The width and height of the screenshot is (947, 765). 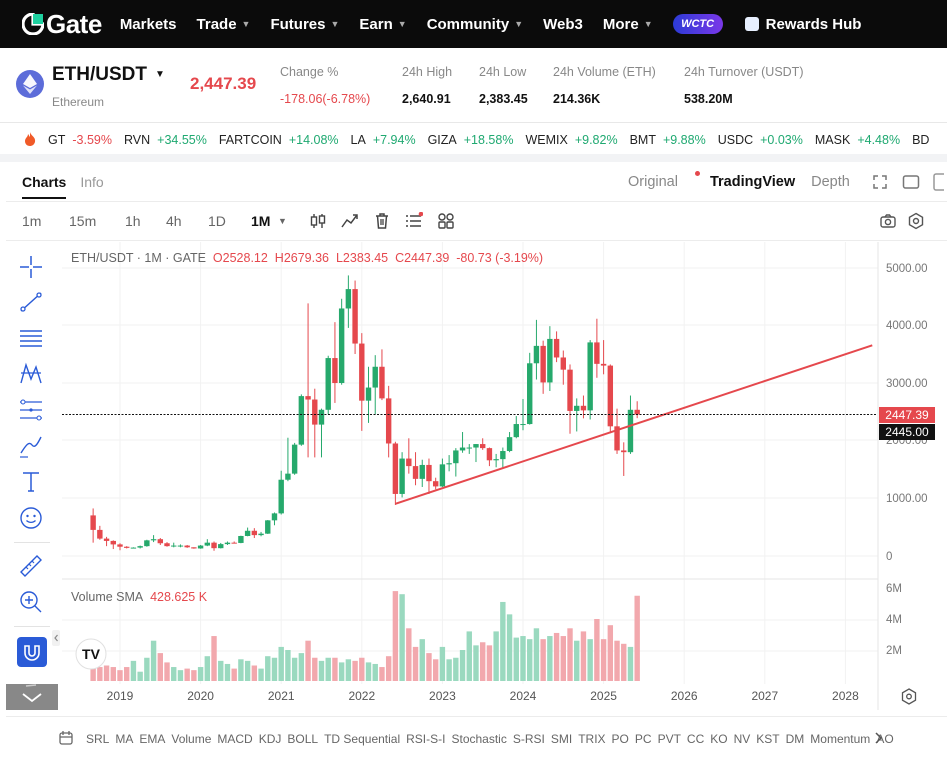 I want to click on indicator-ma: MA, so click(x=124, y=739).